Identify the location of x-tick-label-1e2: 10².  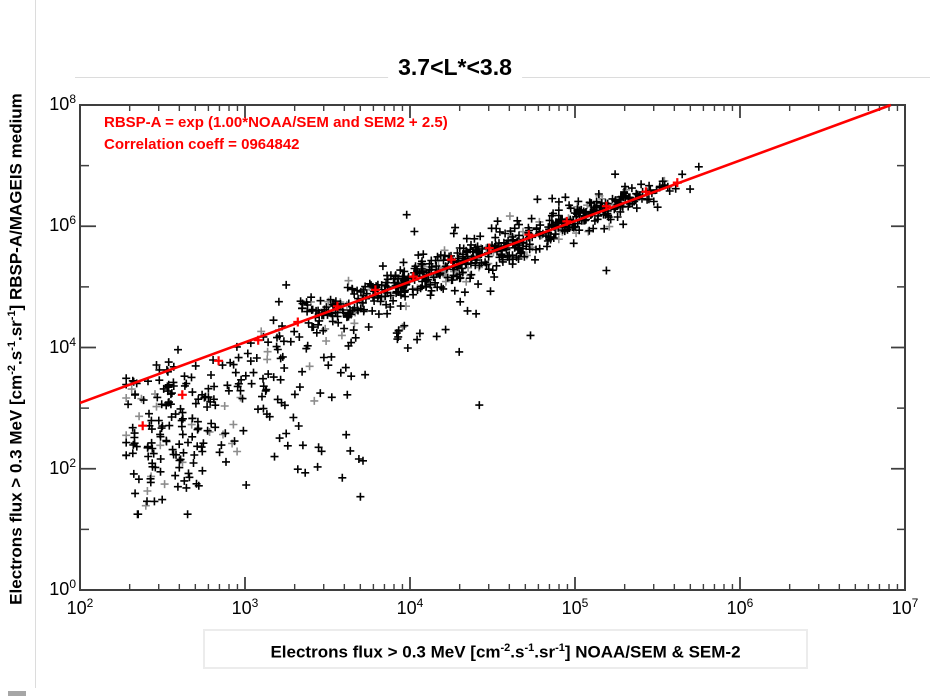
(80, 607).